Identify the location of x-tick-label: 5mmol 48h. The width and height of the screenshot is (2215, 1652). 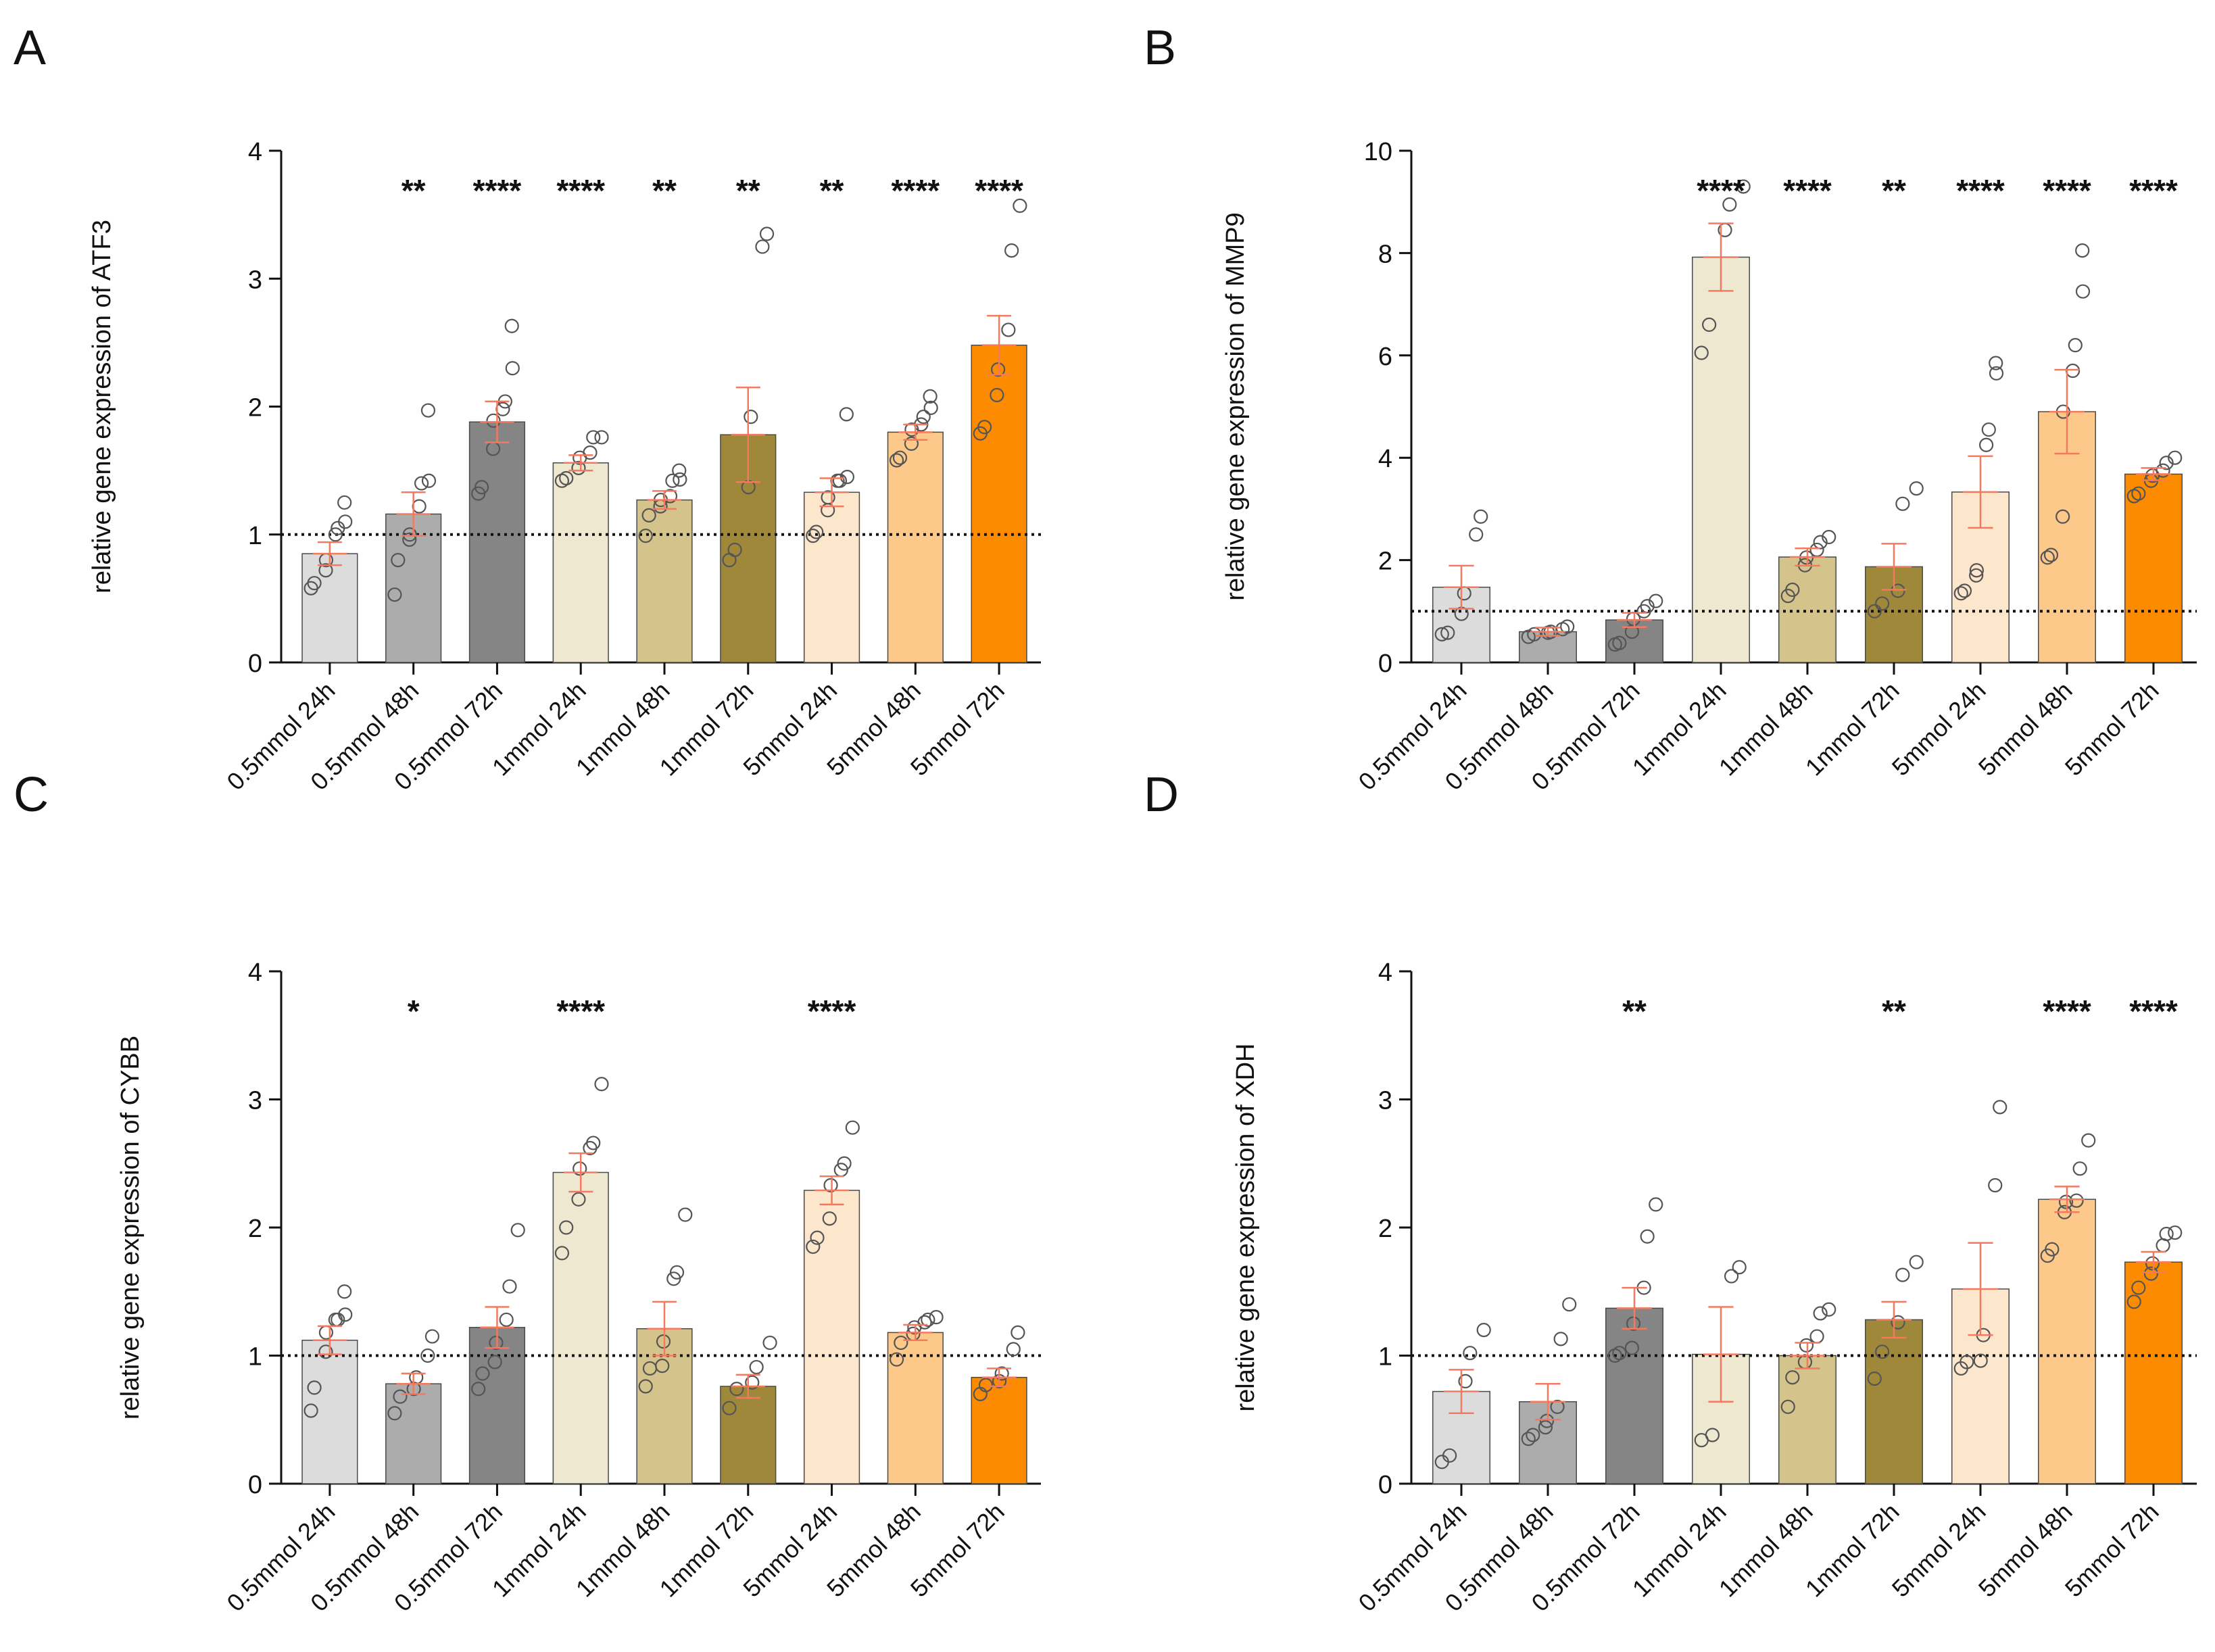
(2026, 729).